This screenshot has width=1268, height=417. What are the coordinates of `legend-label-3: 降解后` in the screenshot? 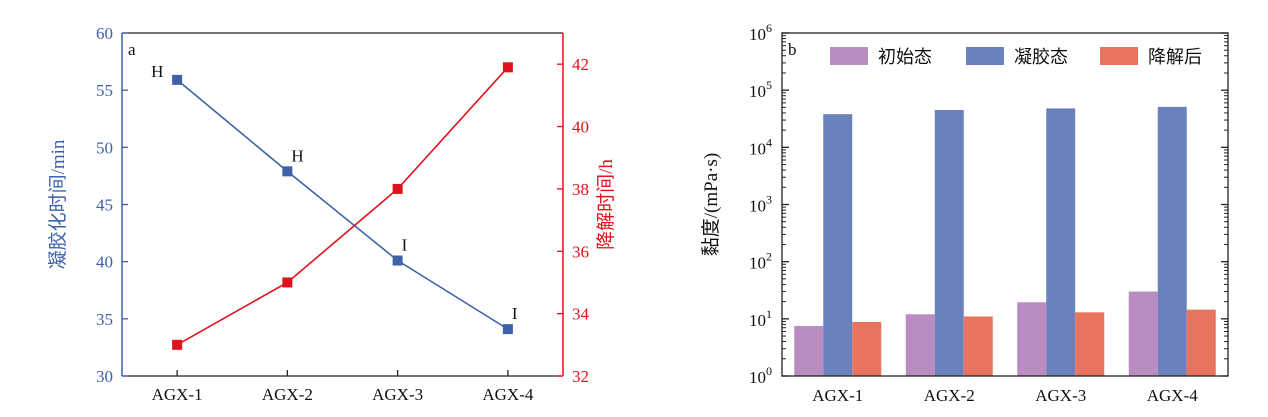 It's located at (1175, 57).